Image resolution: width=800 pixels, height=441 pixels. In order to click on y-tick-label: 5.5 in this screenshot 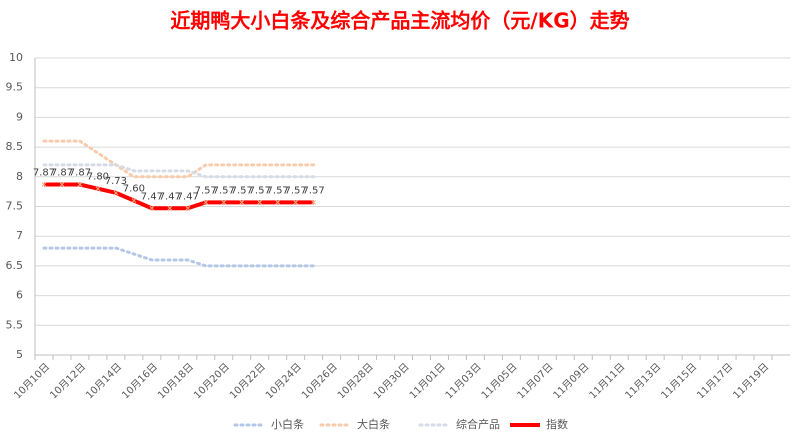, I will do `click(15, 324)`.